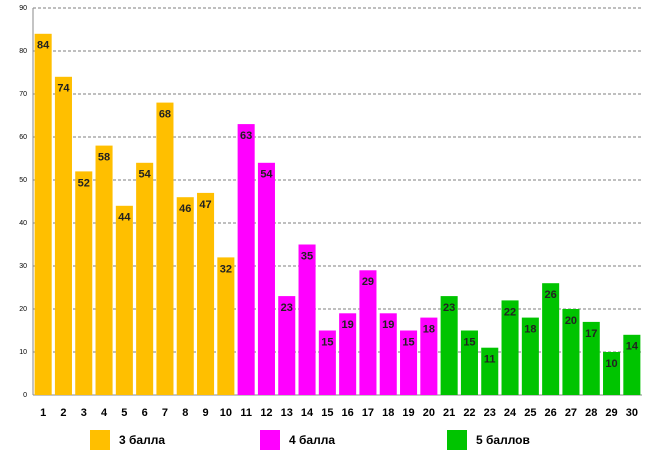  What do you see at coordinates (23, 94) in the screenshot?
I see `y-tick-label: 70` at bounding box center [23, 94].